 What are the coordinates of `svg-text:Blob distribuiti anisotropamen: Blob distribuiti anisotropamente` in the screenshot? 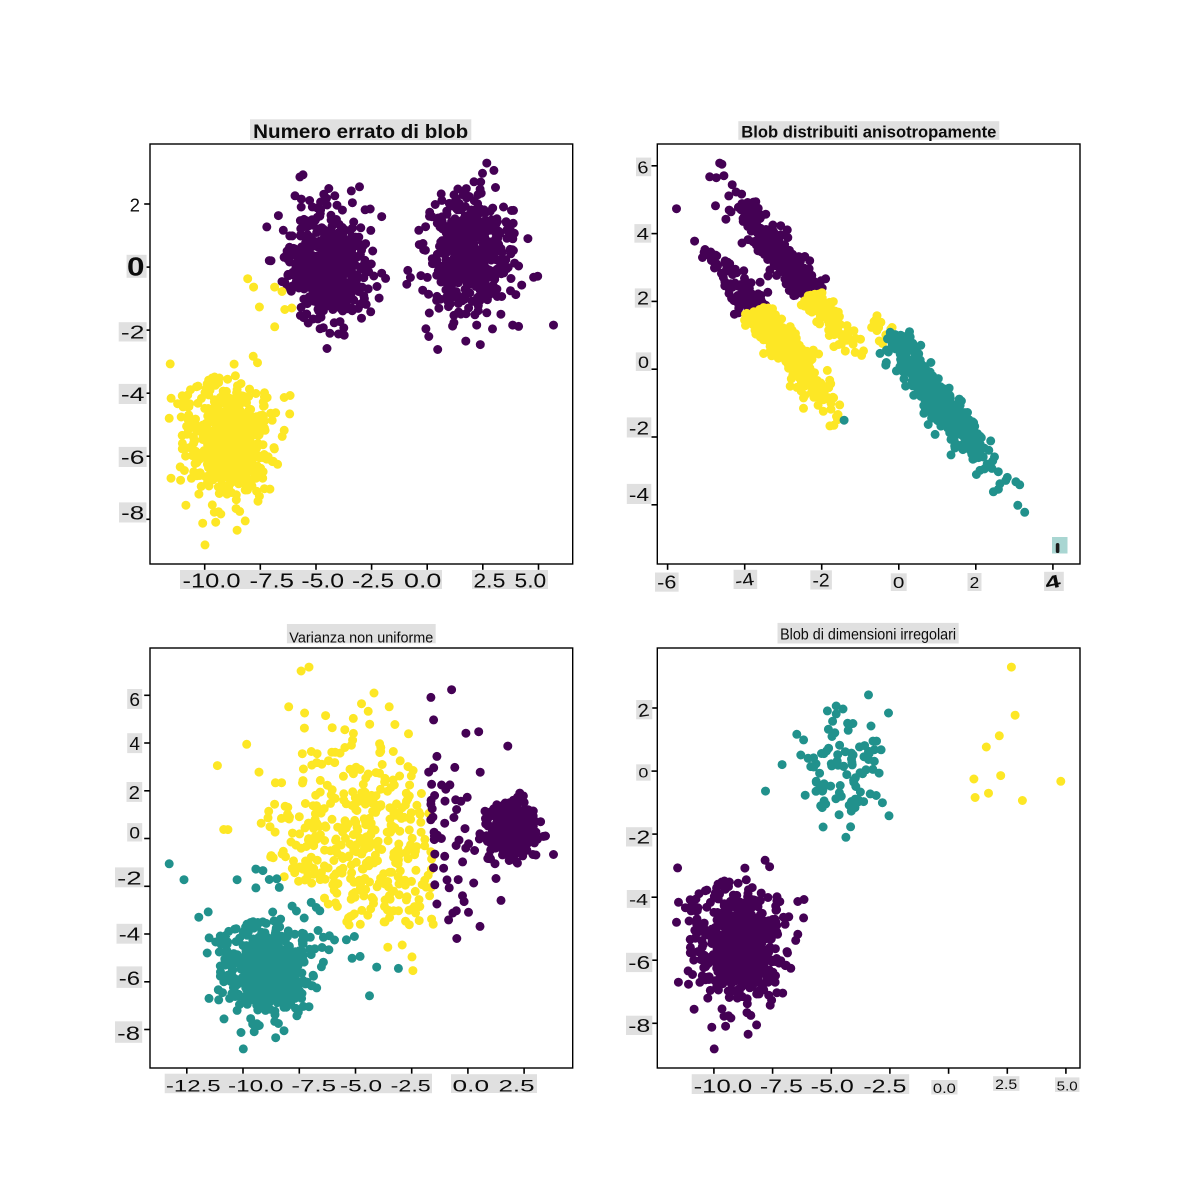 It's located at (868, 131).